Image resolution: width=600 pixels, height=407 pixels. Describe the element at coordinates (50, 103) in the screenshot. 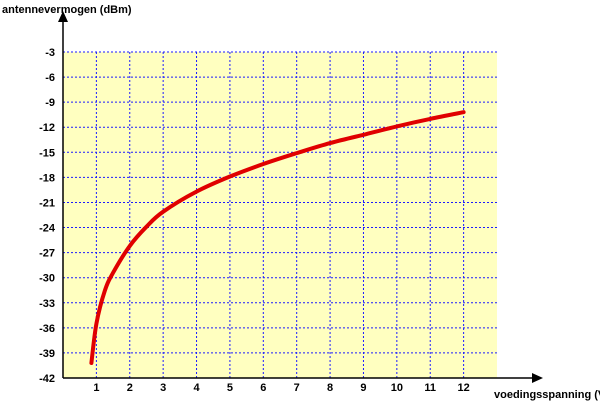

I see `y-tick-label: -9` at that location.